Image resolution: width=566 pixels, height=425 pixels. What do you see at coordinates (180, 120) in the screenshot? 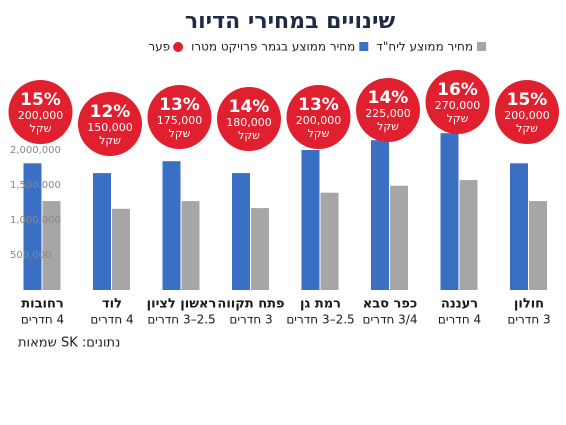
I see `gap-amount: 175,000` at bounding box center [180, 120].